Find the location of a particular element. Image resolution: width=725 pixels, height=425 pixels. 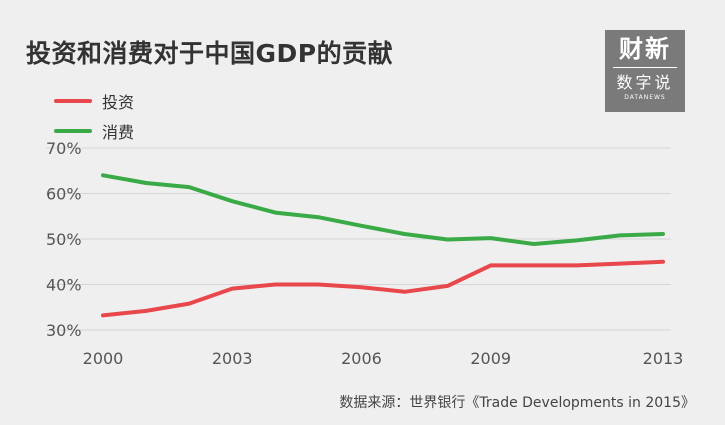

logo-divider is located at coordinates (645, 67).